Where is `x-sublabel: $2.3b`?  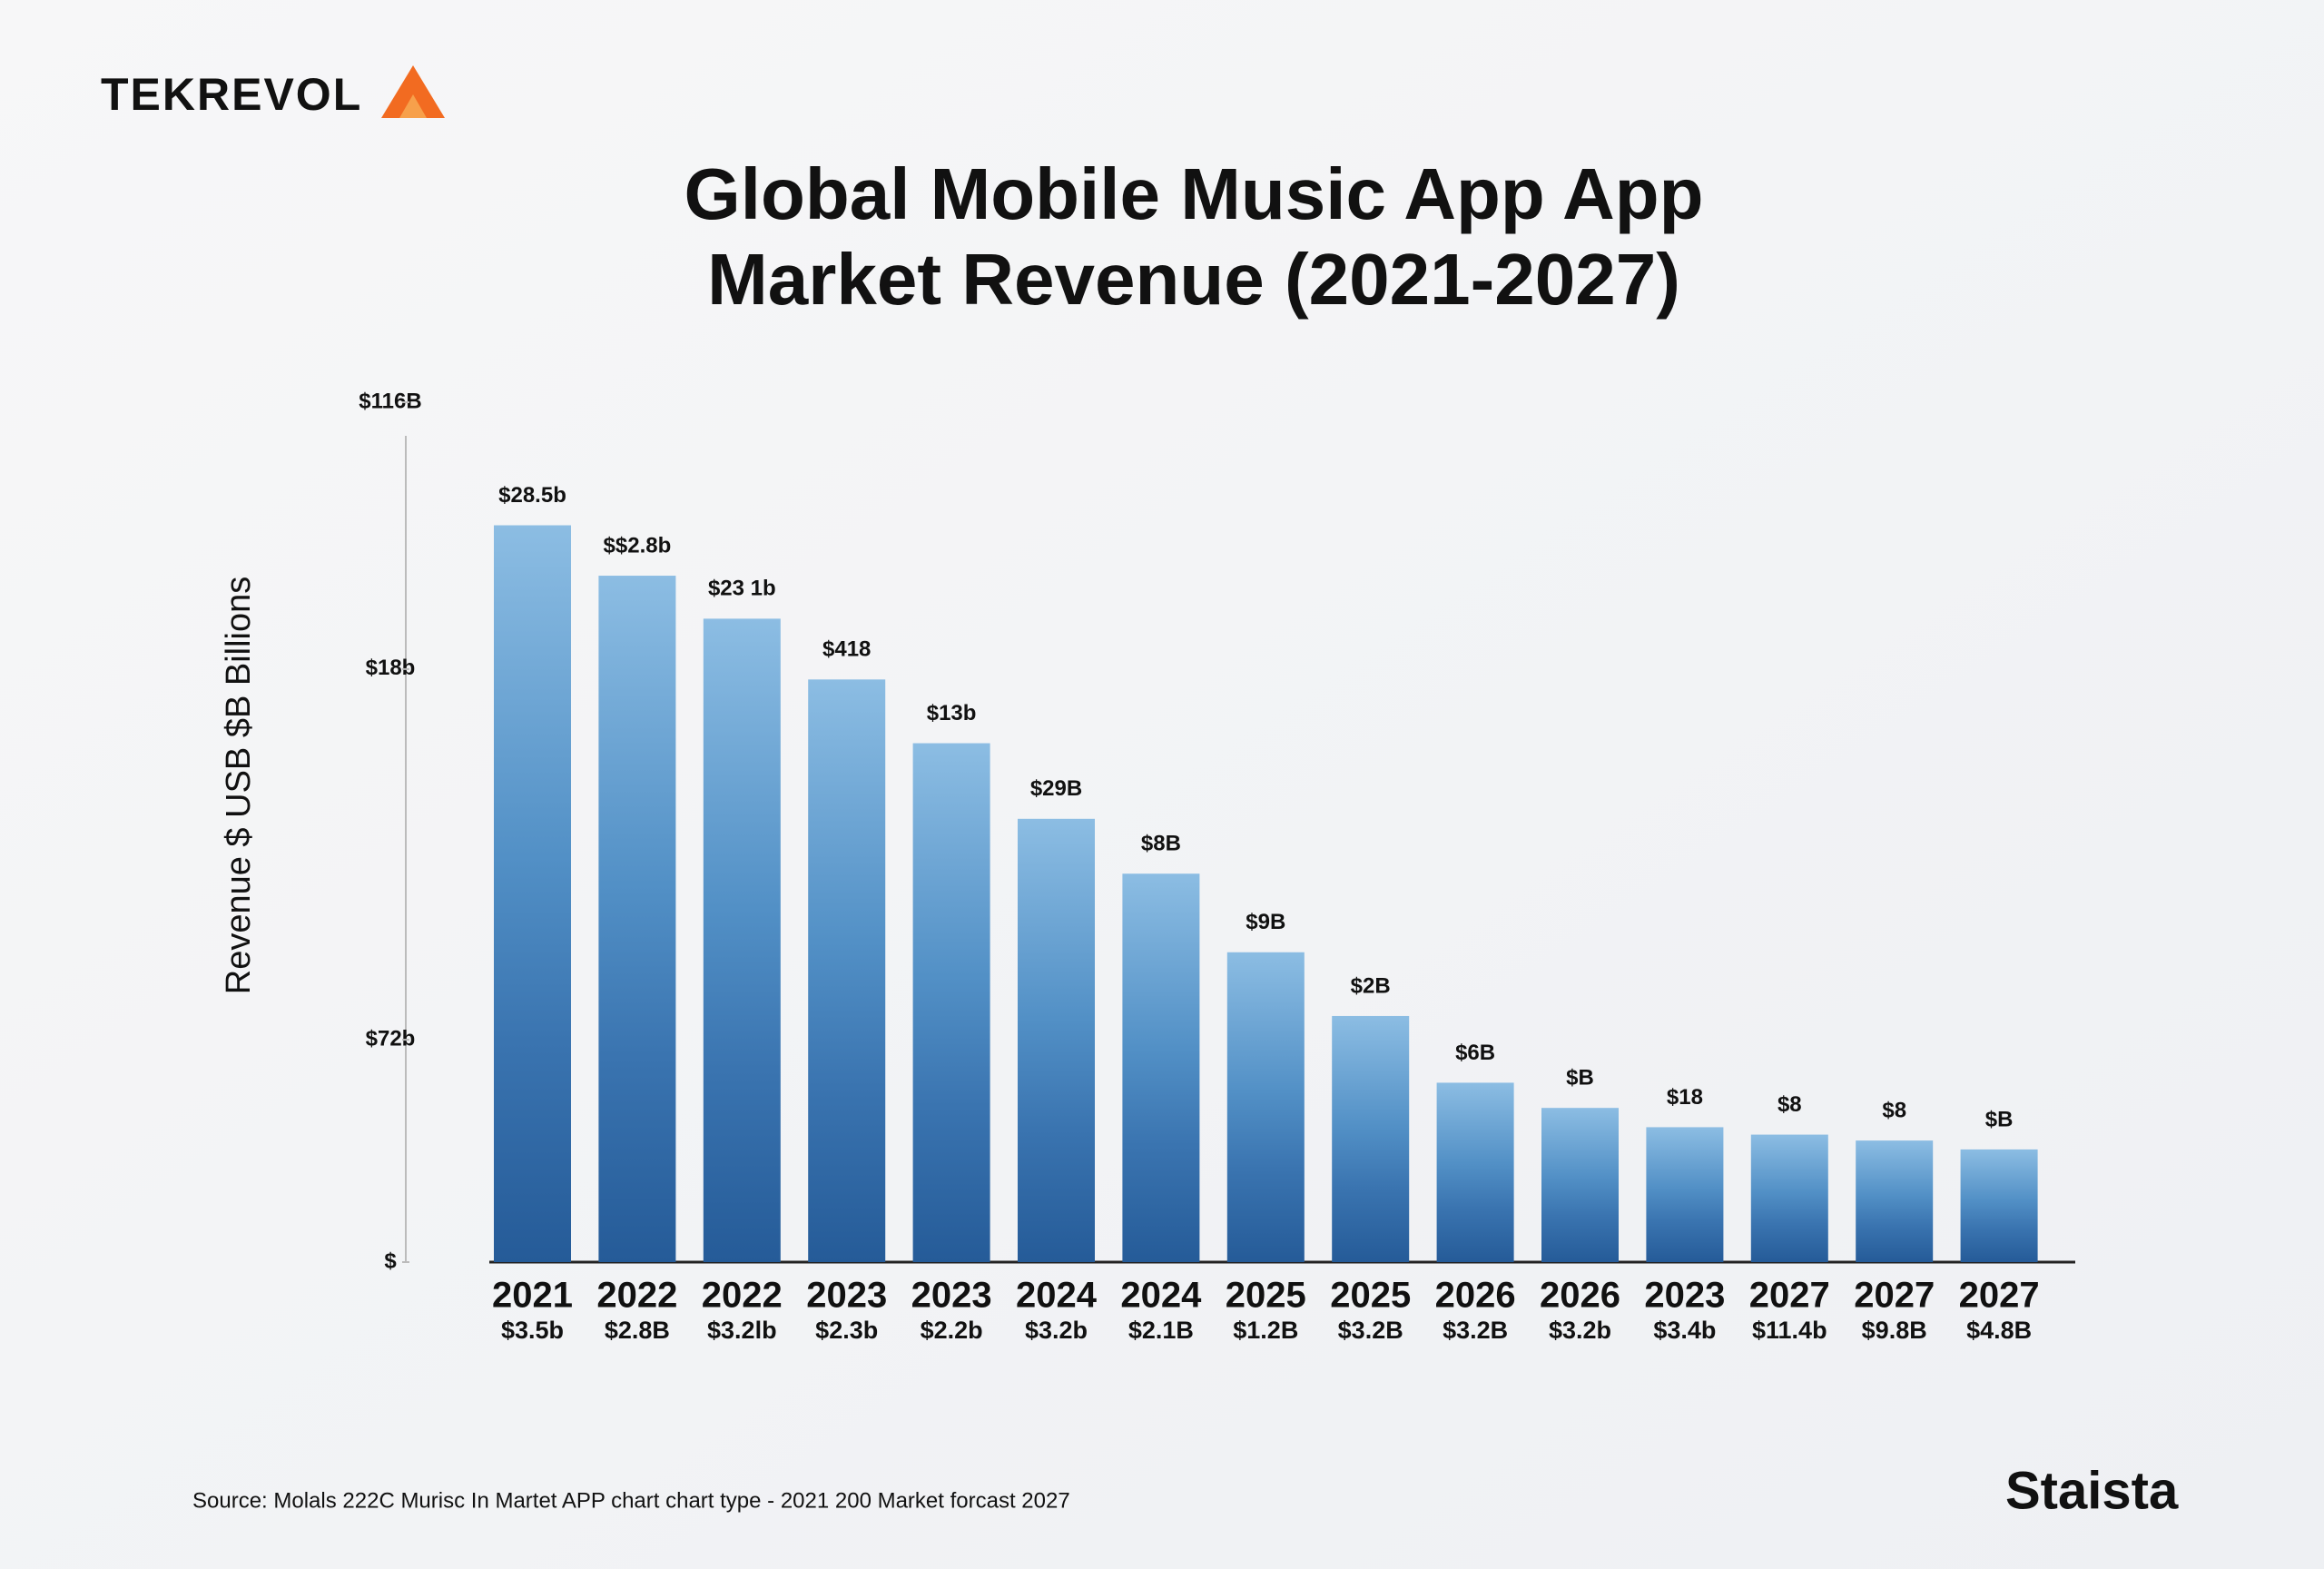
x-sublabel: $2.3b is located at coordinates (846, 1330).